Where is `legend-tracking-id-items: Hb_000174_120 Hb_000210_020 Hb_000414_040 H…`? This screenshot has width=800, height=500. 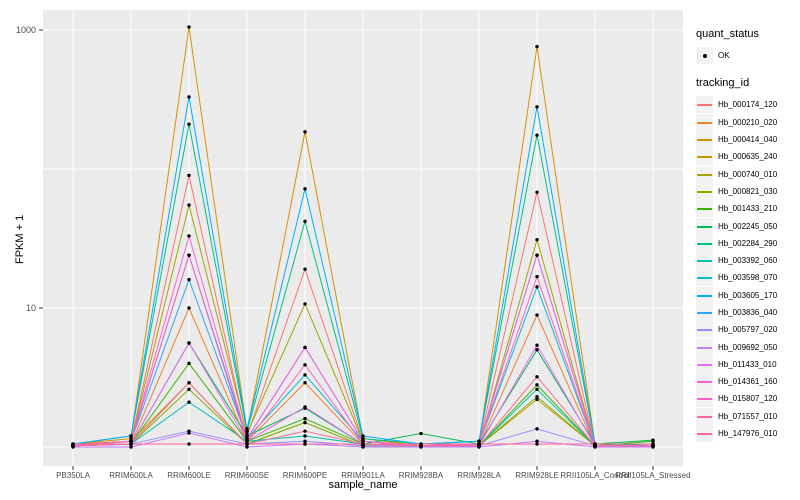 legend-tracking-id-items: Hb_000174_120 Hb_000210_020 Hb_000414_040 H… is located at coordinates (748, 269).